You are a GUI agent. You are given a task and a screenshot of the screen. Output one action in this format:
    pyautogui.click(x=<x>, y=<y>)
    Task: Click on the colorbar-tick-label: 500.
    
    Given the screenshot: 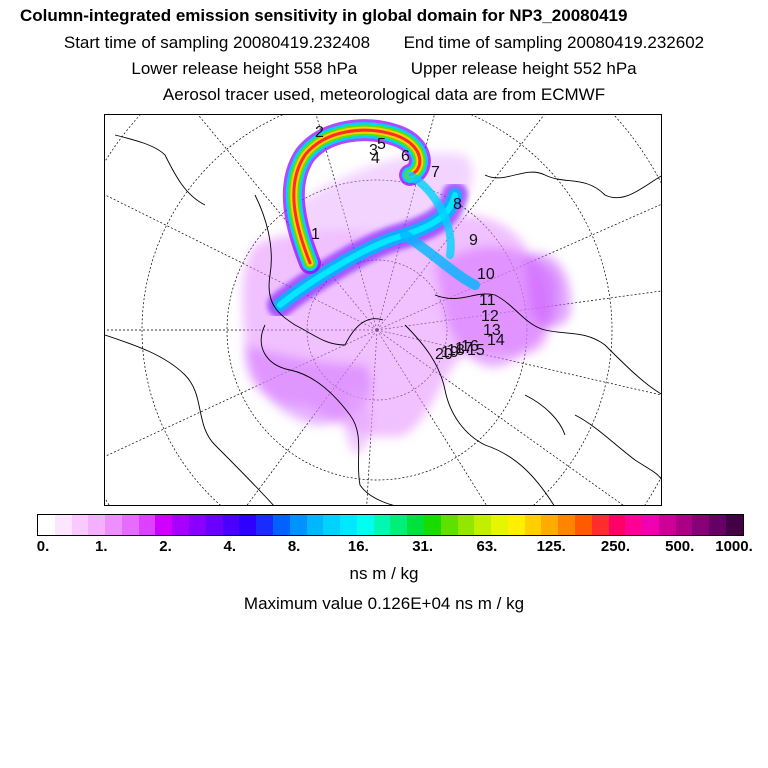 What is the action you would take?
    pyautogui.click(x=680, y=546)
    